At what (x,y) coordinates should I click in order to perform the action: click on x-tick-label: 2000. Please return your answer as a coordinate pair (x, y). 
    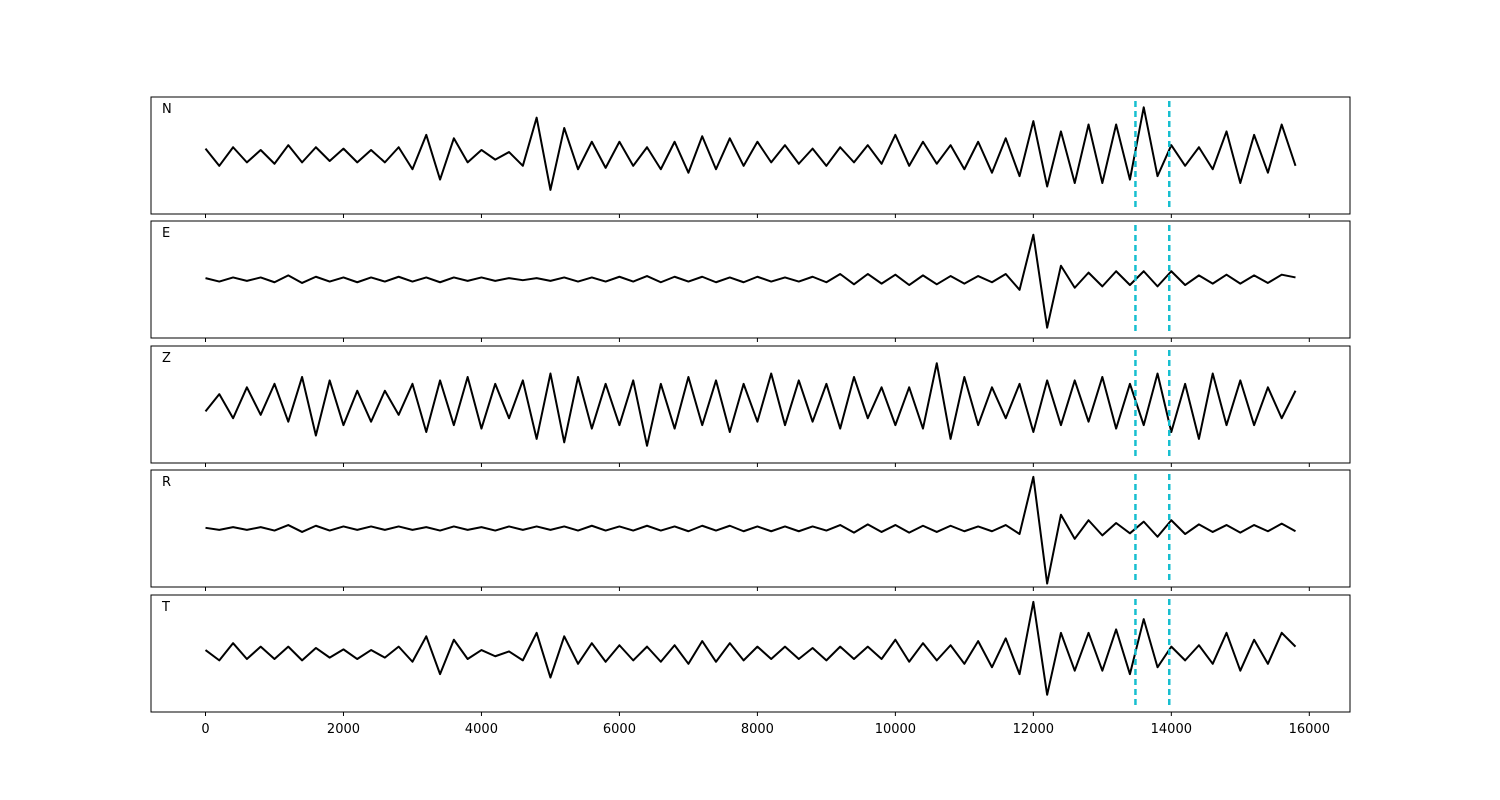
    Looking at the image, I should click on (343, 729).